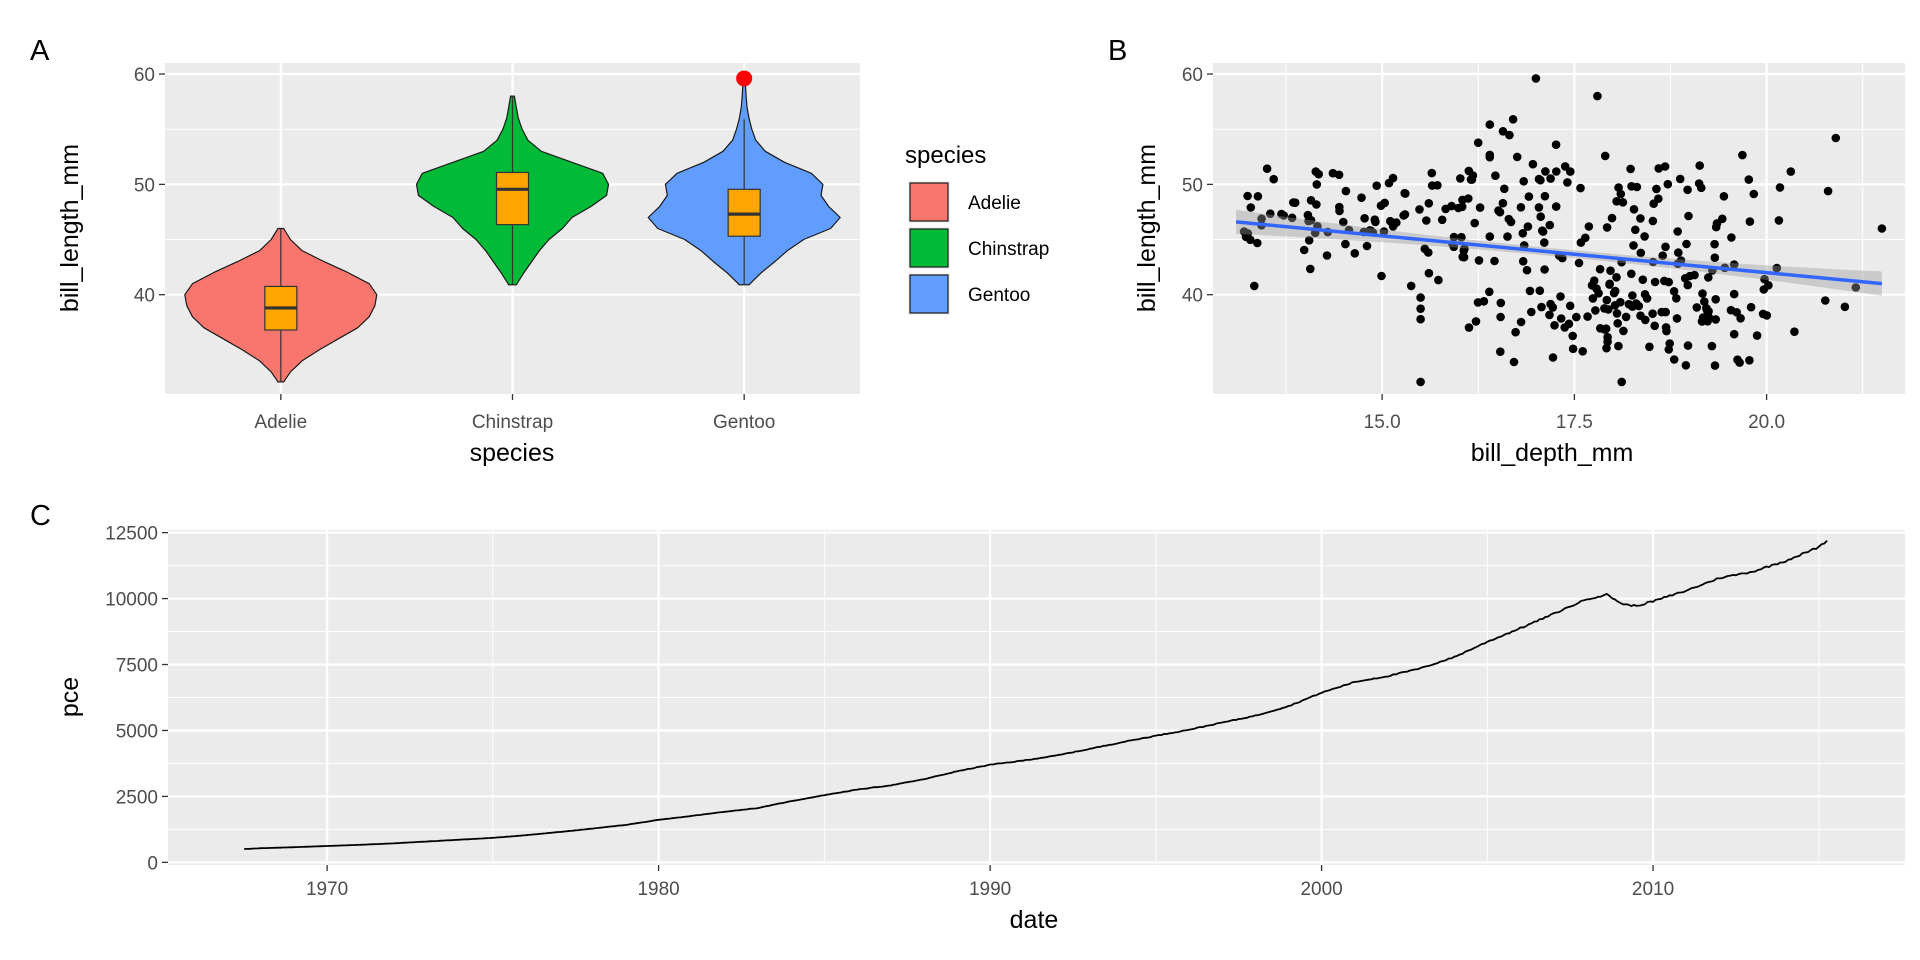 This screenshot has width=1920, height=960. What do you see at coordinates (999, 295) in the screenshot?
I see `legend-label-gentoo: Gentoo` at bounding box center [999, 295].